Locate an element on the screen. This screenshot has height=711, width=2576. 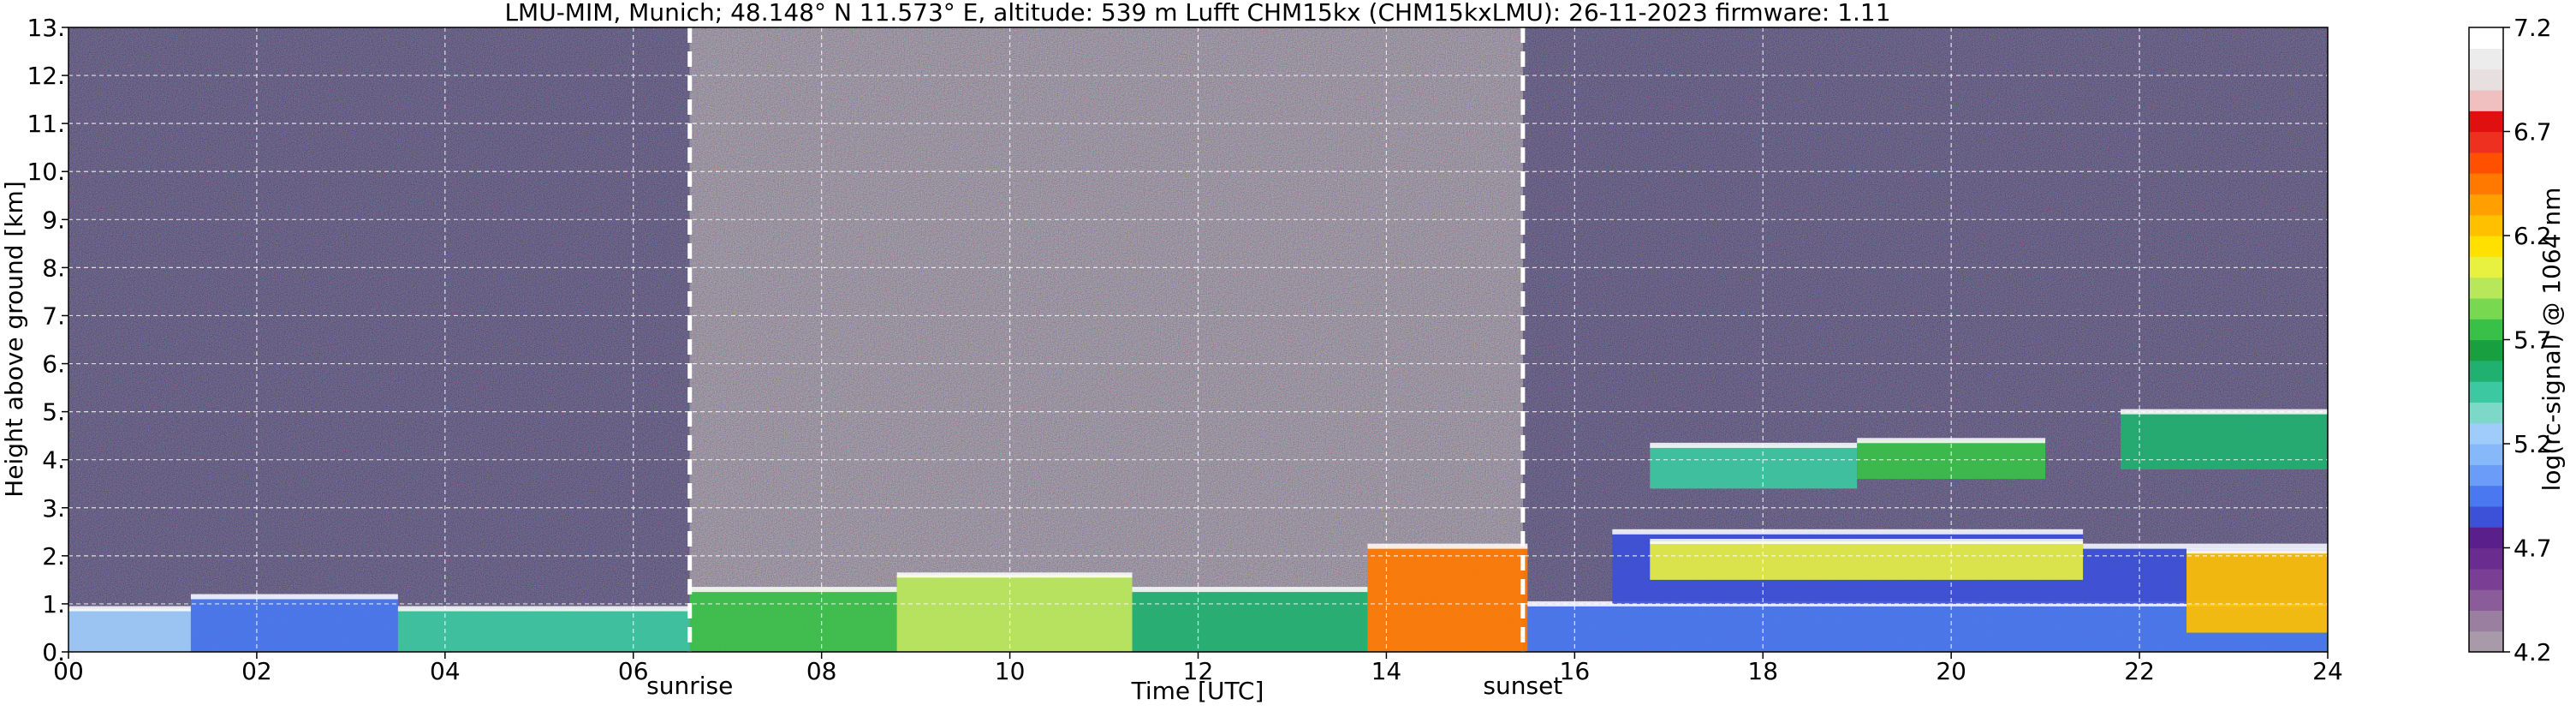
y-tick-label-6: 6. is located at coordinates (54, 365).